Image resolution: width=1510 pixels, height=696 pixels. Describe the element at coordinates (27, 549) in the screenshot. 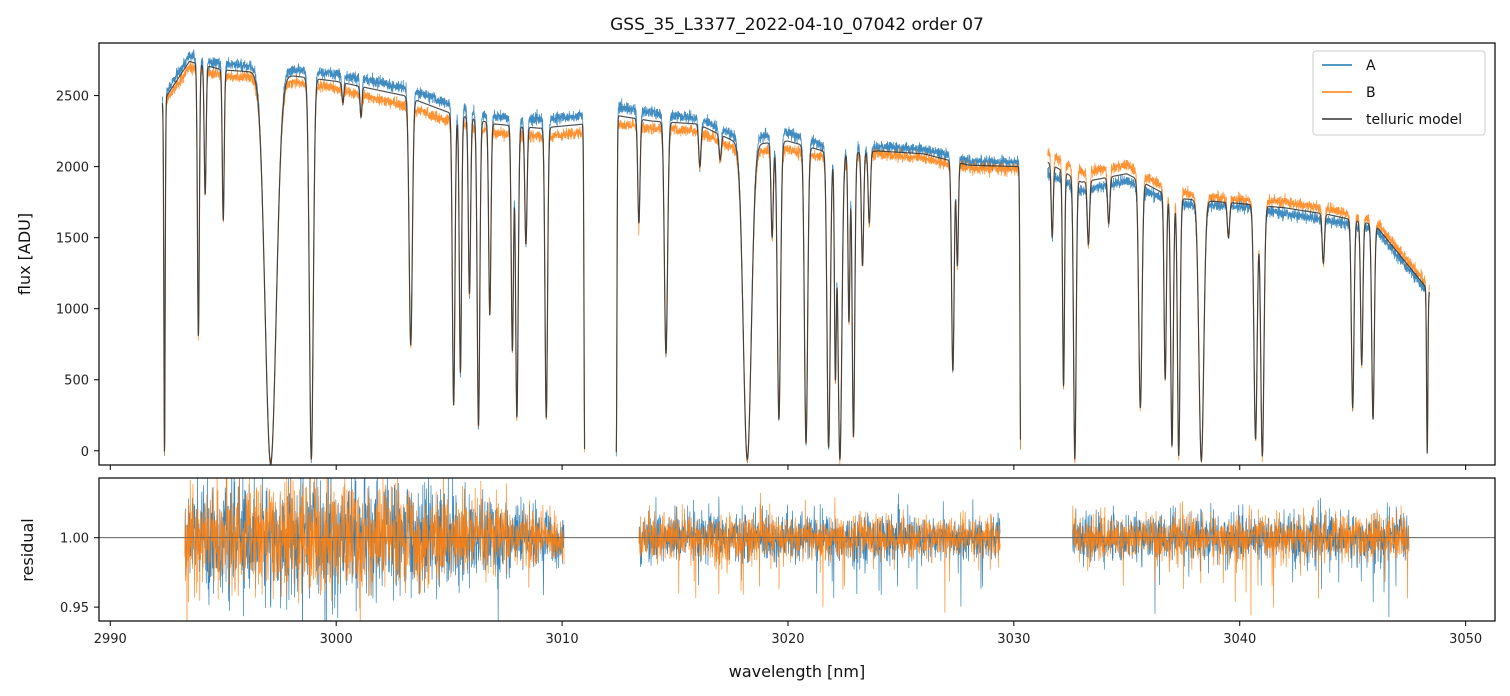

I see `residual-y-axis-label: residual` at that location.